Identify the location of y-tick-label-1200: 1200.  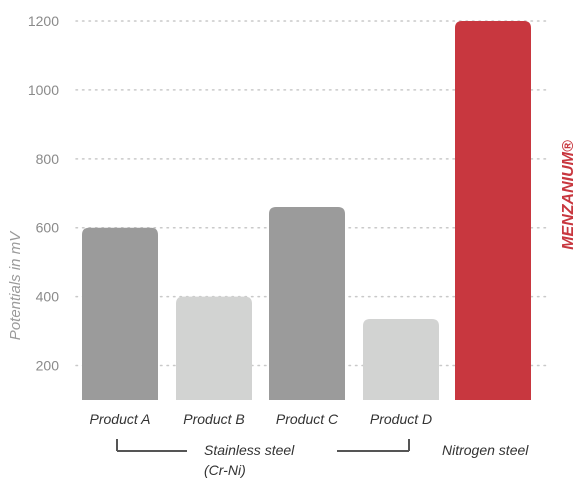
(43, 21).